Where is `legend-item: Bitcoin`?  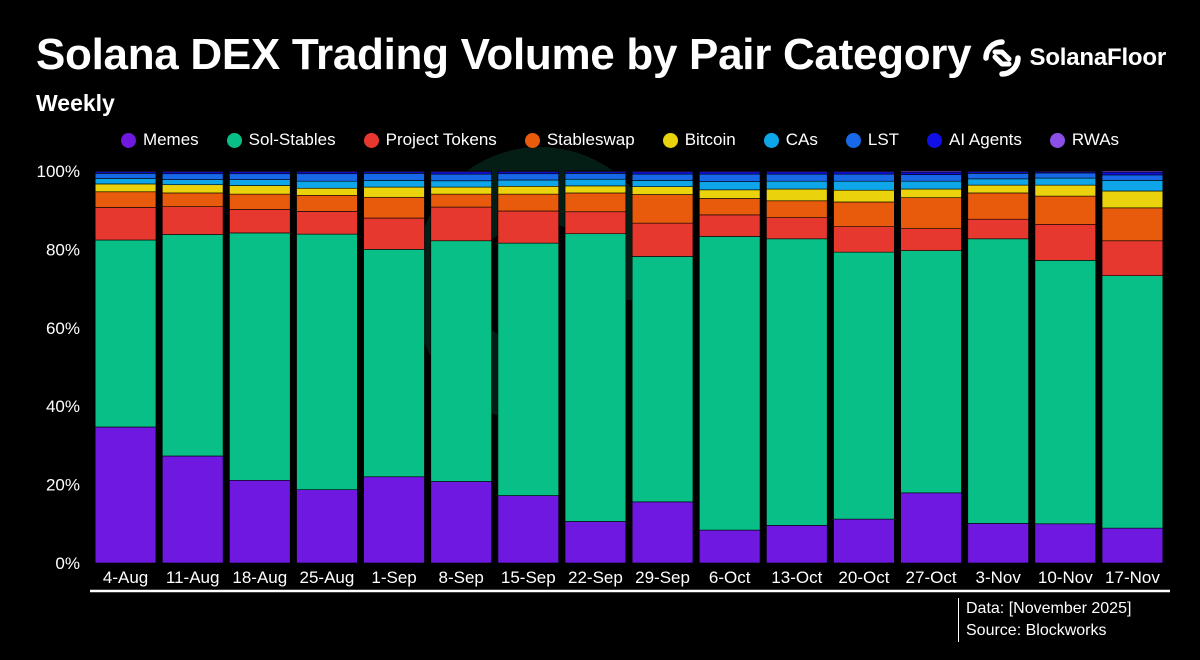
legend-item: Bitcoin is located at coordinates (699, 140).